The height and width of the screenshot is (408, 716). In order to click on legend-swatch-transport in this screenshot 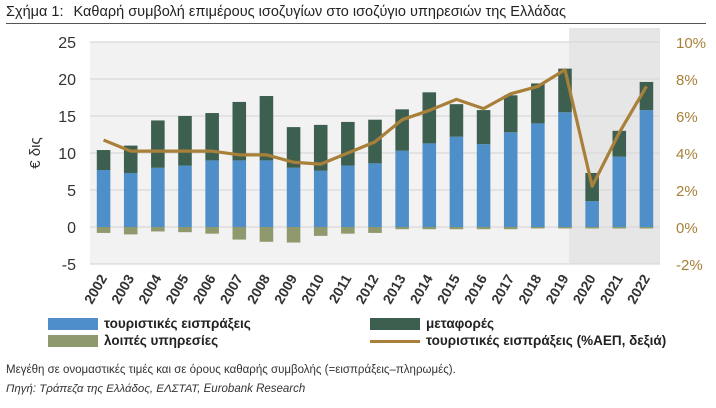, I will do `click(395, 324)`.